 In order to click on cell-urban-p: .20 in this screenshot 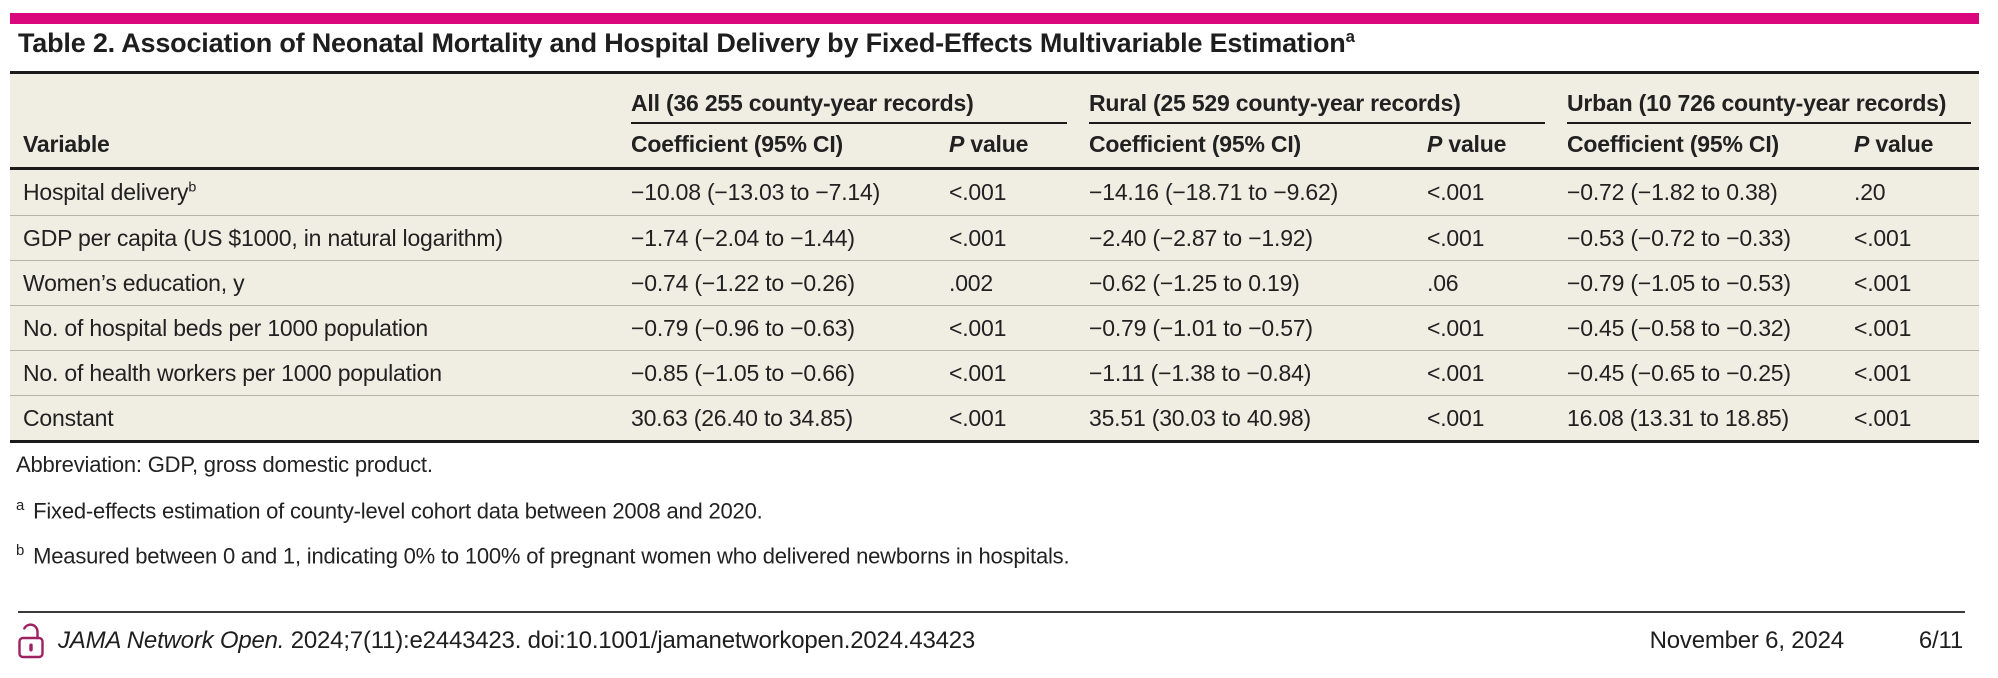, I will do `click(1870, 192)`.